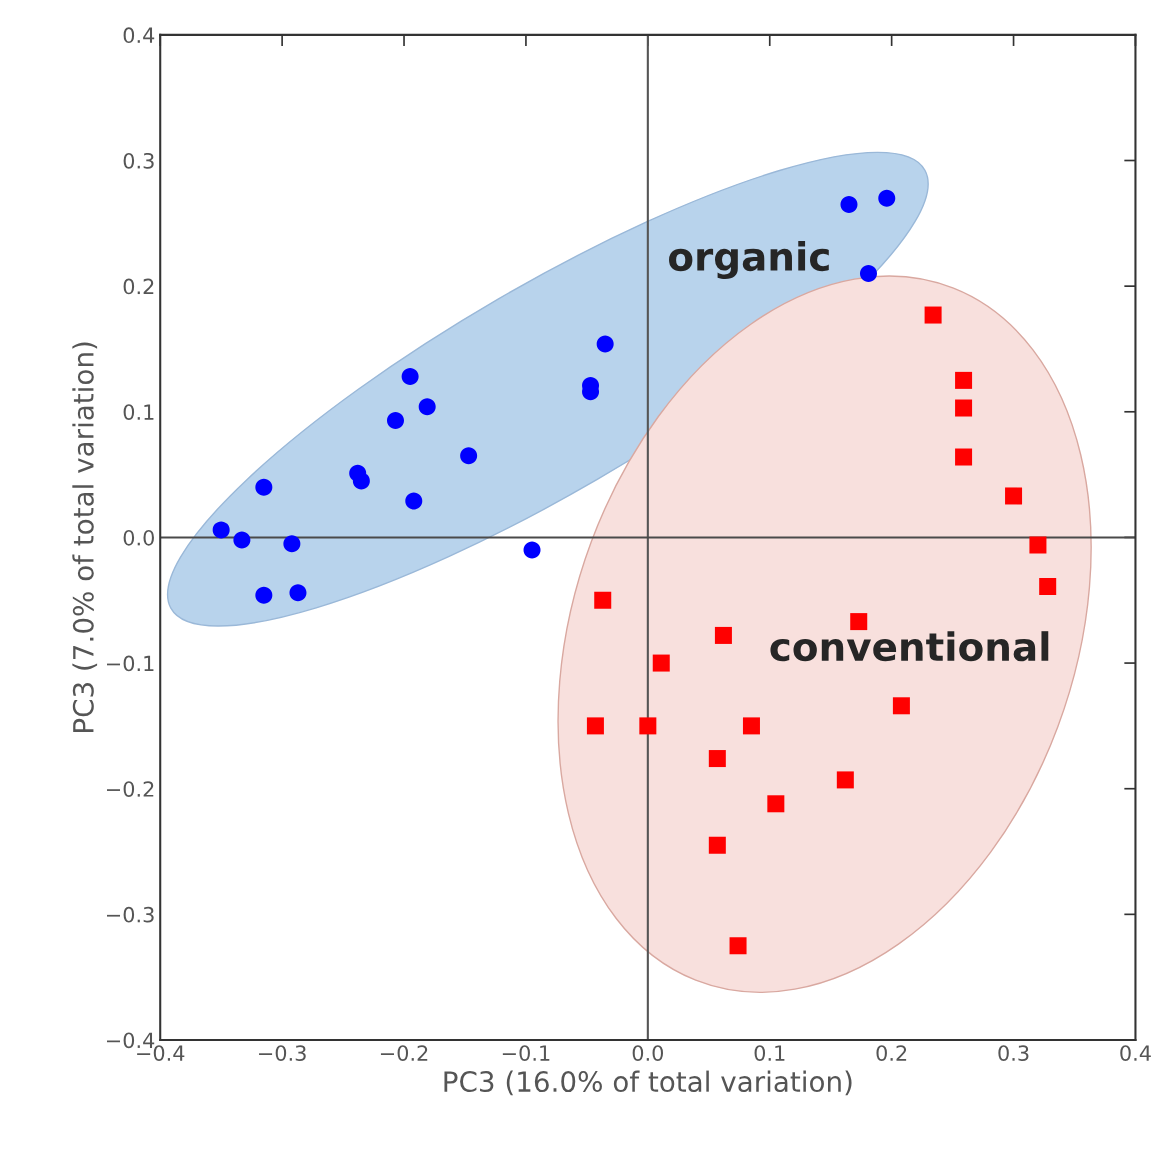 The image size is (1161, 1162). What do you see at coordinates (769, 1053) in the screenshot?
I see `x-tick-label: 0.1` at bounding box center [769, 1053].